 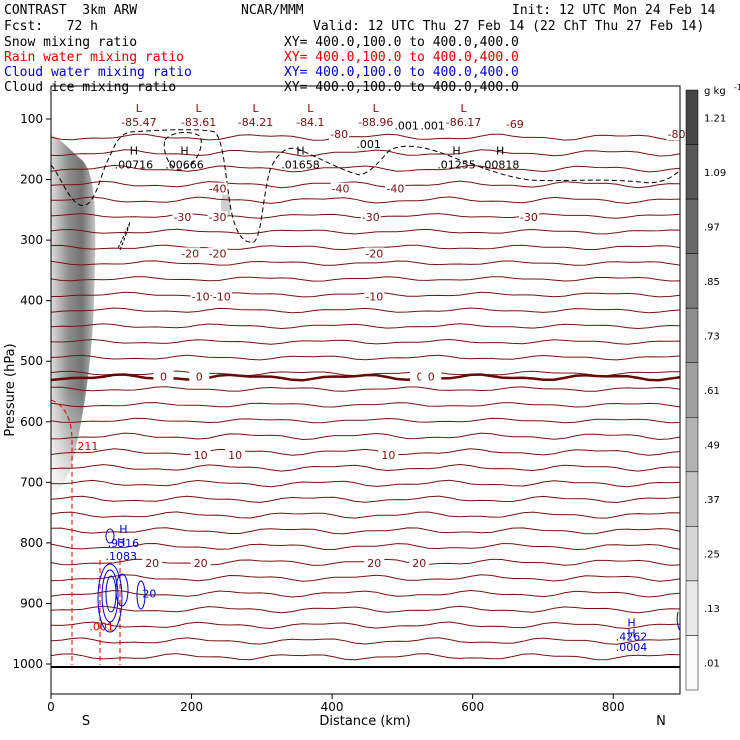 I want to click on x-tick-label: 600, so click(x=472, y=707).